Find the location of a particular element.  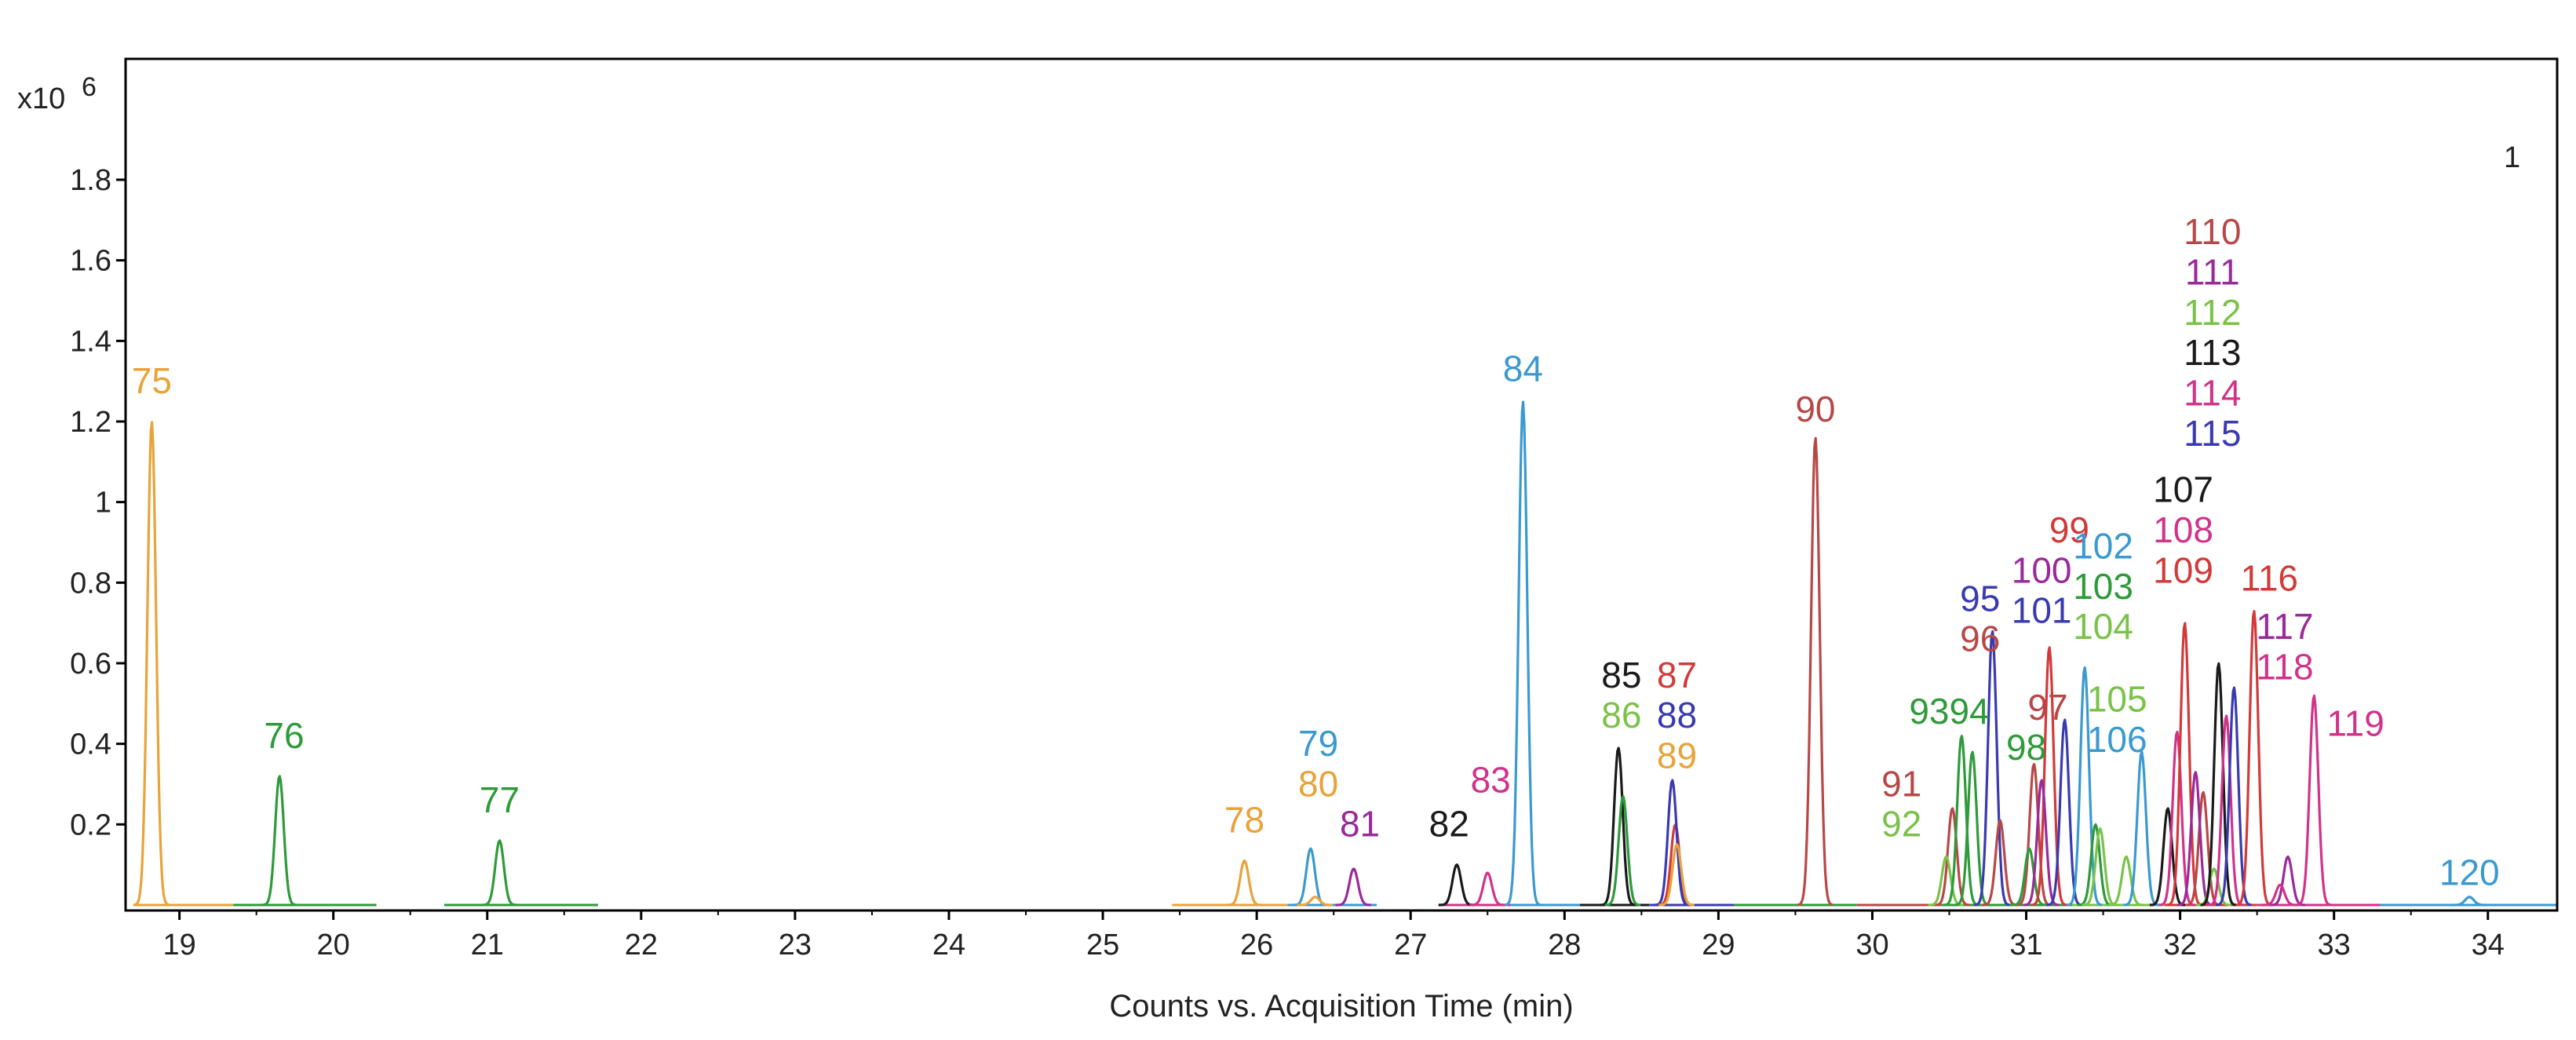

peak-label-9394: 9394 is located at coordinates (1949, 711).